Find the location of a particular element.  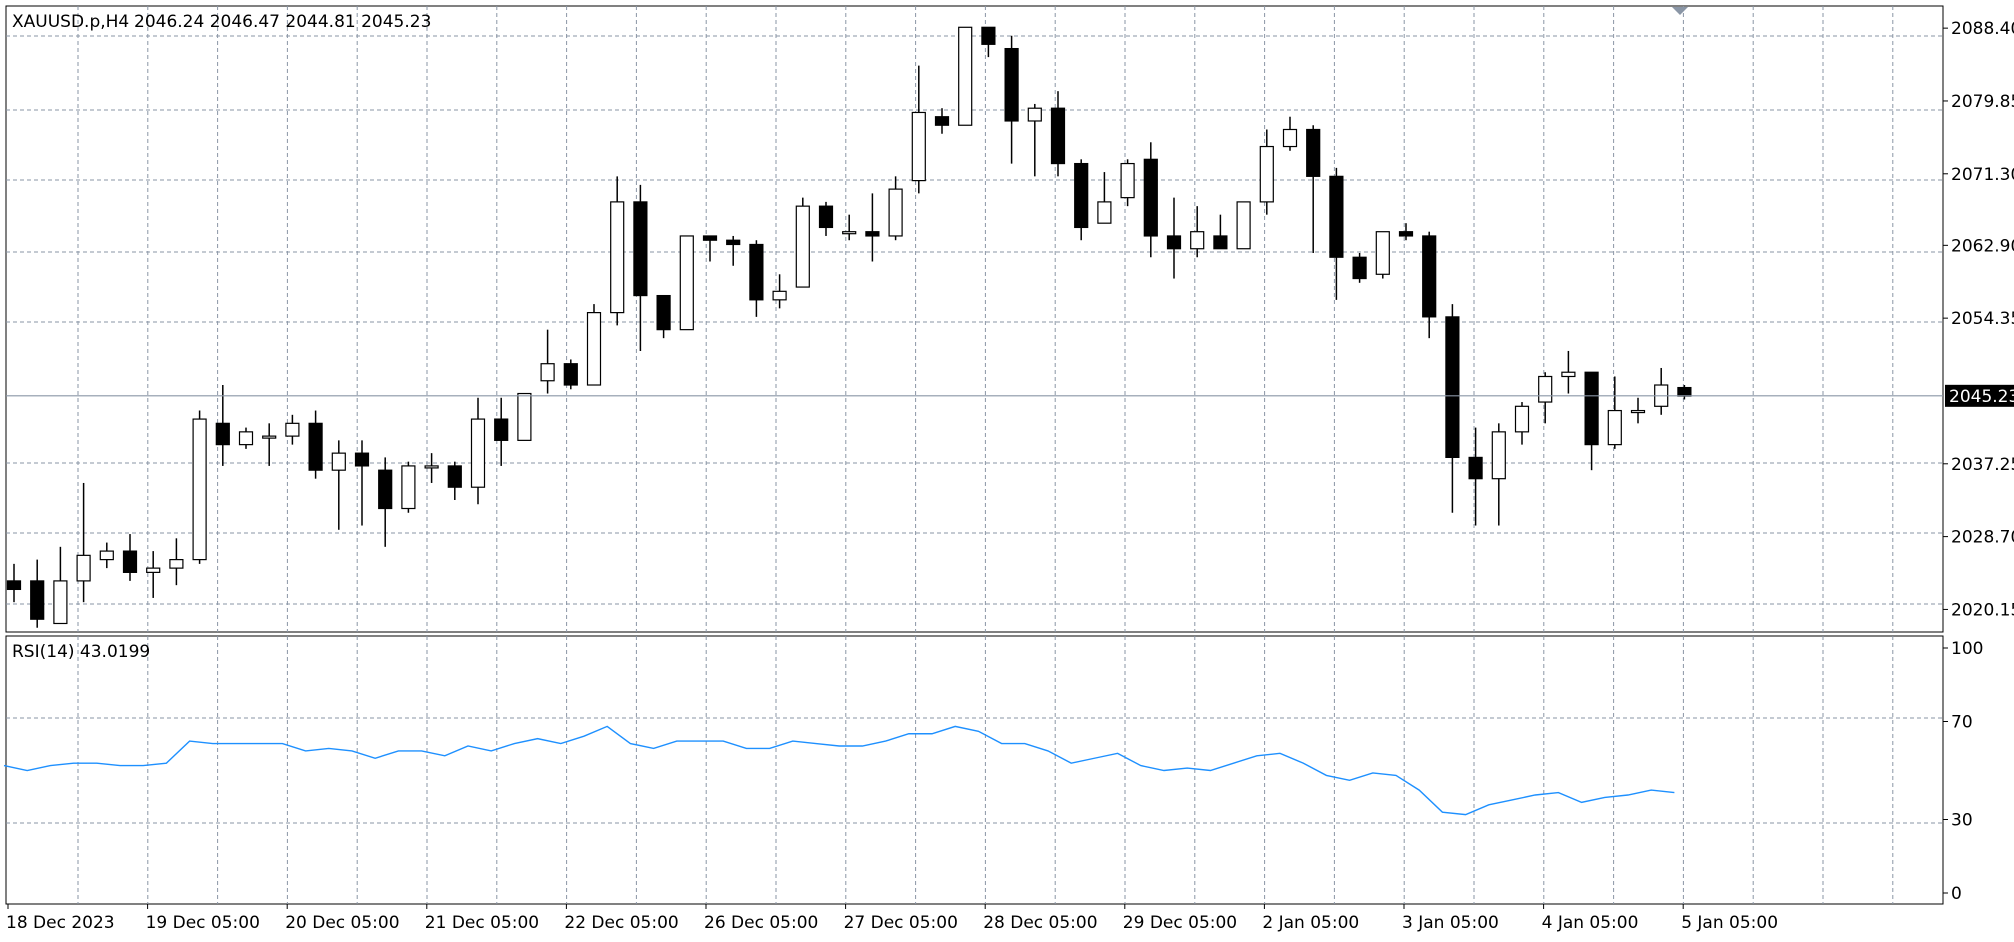

time-axis-label: 22 Dec 05:00 is located at coordinates (621, 923).